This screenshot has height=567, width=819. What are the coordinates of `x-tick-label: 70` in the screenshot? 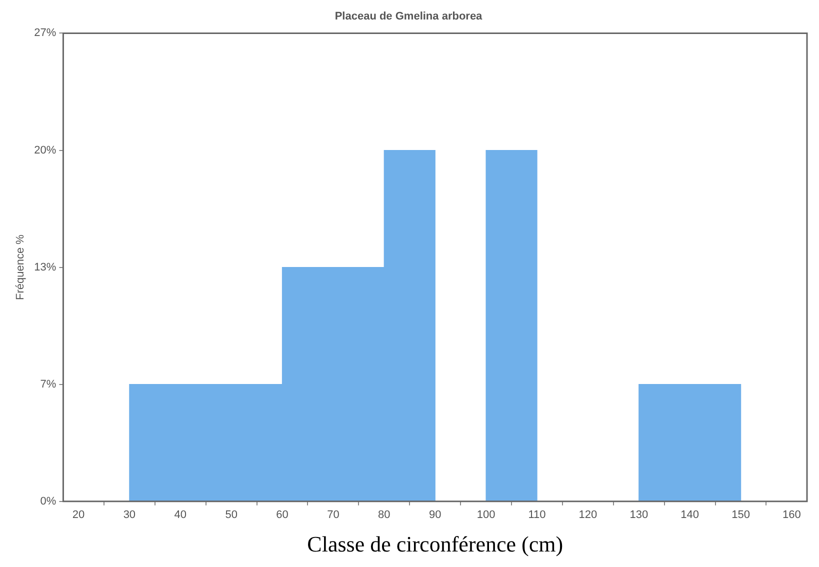 It's located at (333, 515).